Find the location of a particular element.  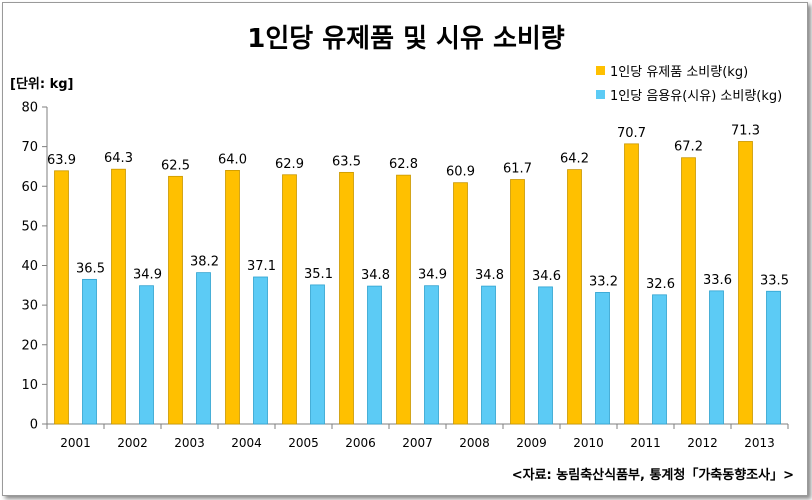

data-label-series1: 64.3 is located at coordinates (118, 158).